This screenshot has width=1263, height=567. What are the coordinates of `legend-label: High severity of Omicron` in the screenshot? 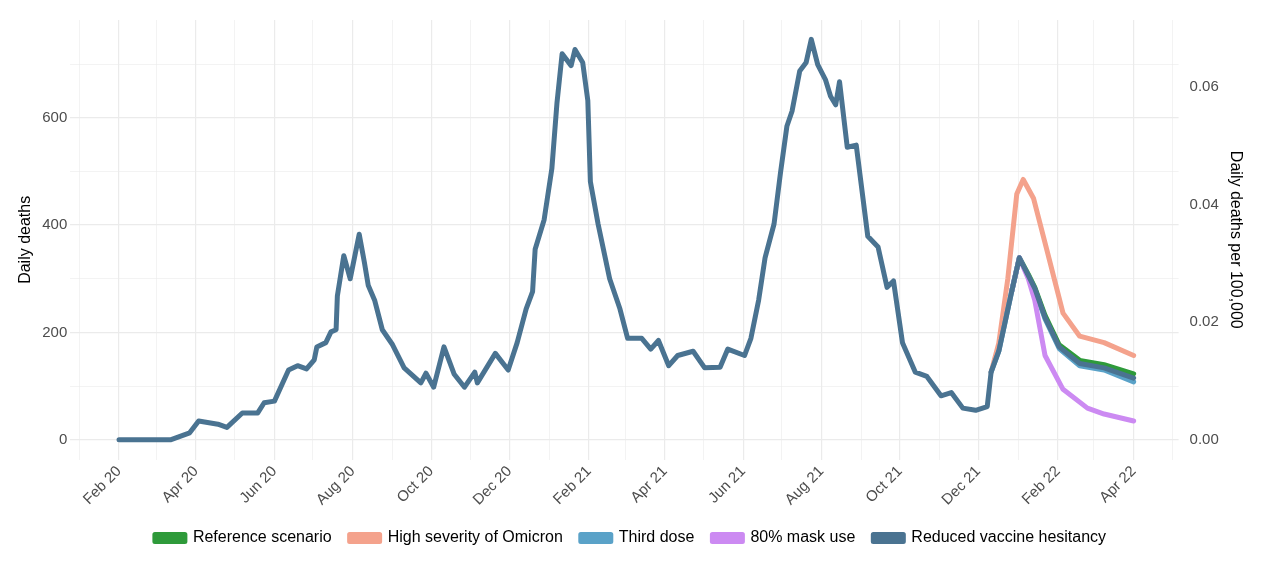 It's located at (475, 537).